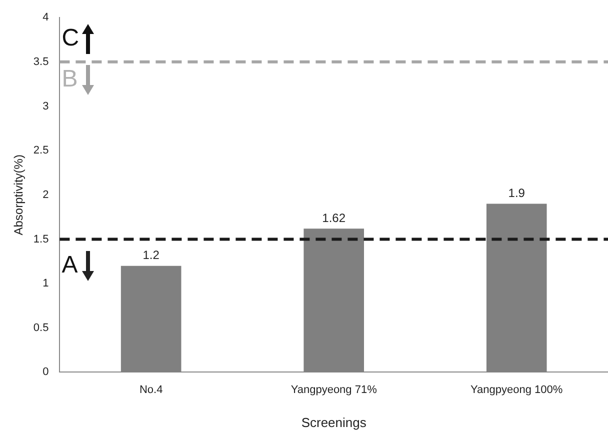  Describe the element at coordinates (45, 18) in the screenshot. I see `y-tick-label: 4` at that location.